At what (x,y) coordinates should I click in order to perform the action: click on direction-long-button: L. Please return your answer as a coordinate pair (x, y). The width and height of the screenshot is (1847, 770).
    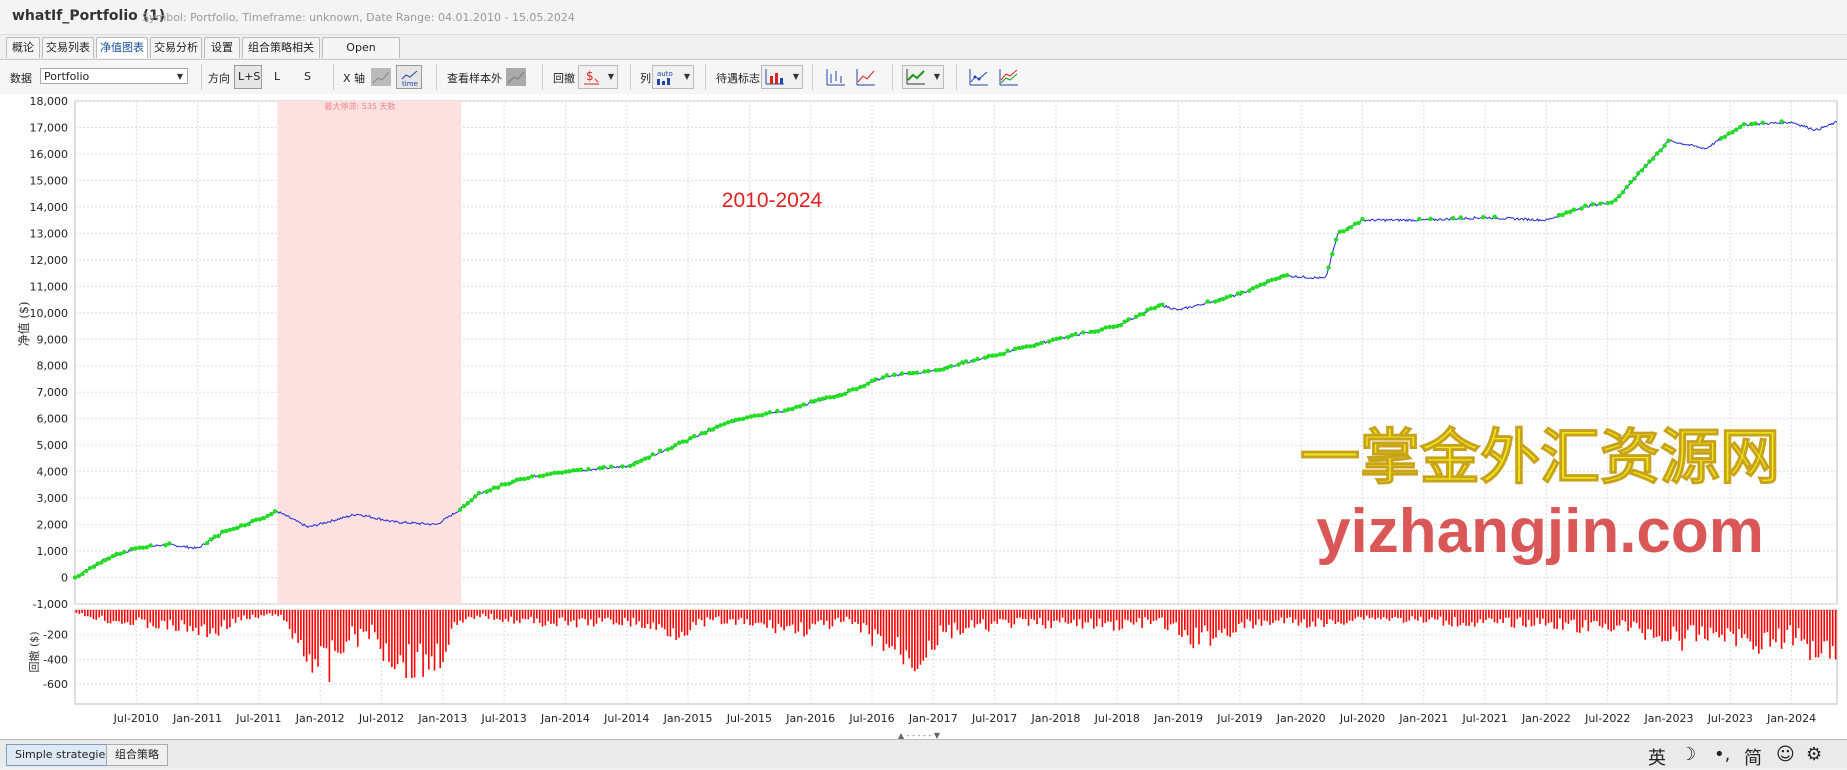
    Looking at the image, I should click on (277, 76).